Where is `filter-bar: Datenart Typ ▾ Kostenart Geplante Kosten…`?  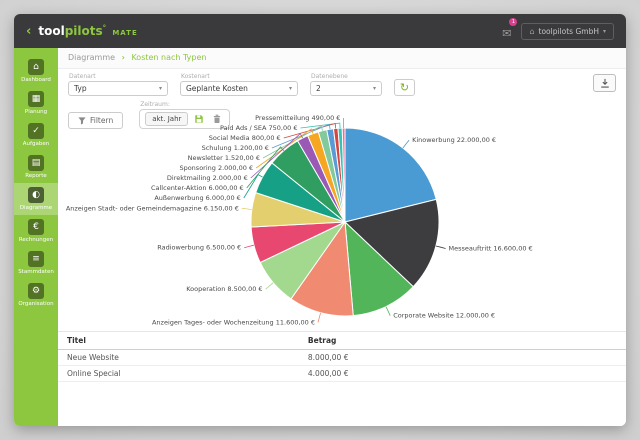 filter-bar: Datenart Typ ▾ Kostenart Geplante Kosten… is located at coordinates (342, 101).